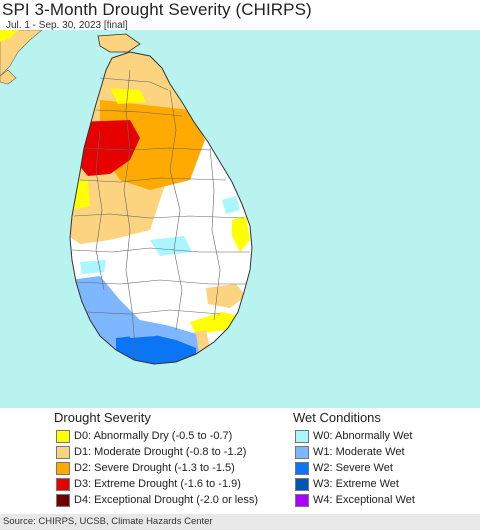 Image resolution: width=480 pixels, height=530 pixels. I want to click on jaffna-peninsula, so click(119, 43).